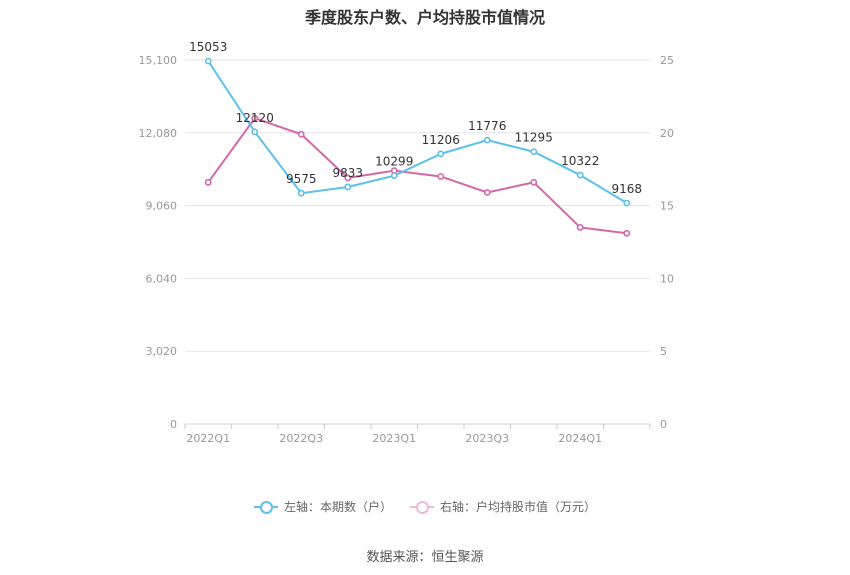  What do you see at coordinates (394, 162) in the screenshot?
I see `data-label: 10299` at bounding box center [394, 162].